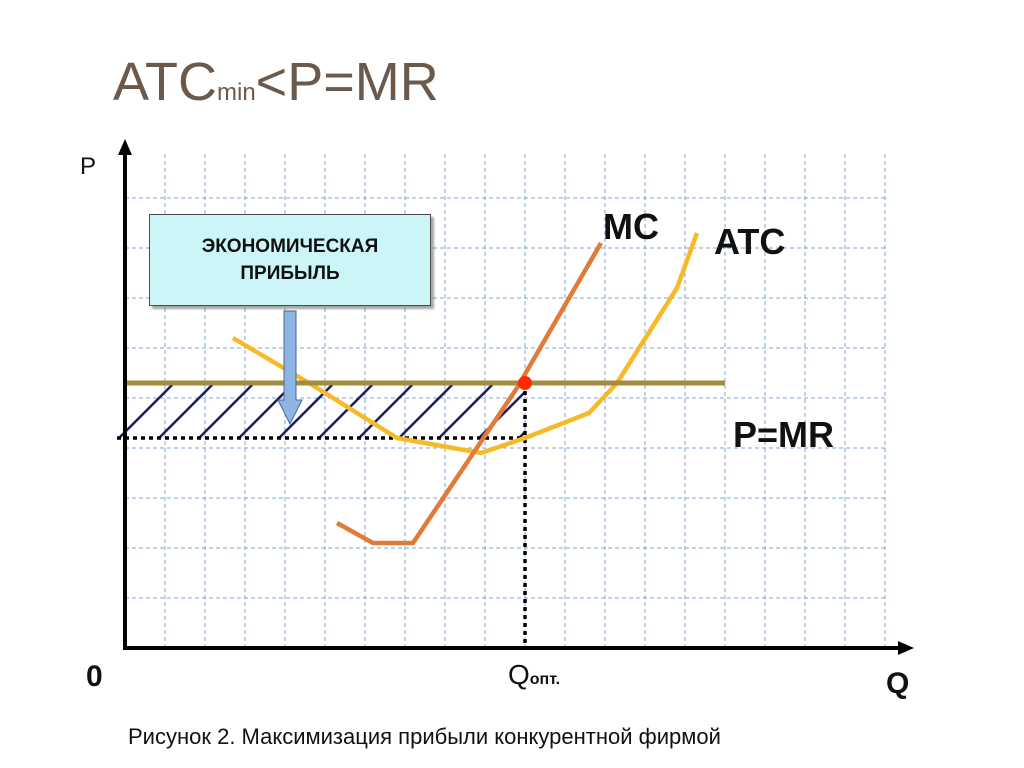 The image size is (1024, 768). Describe the element at coordinates (94, 676) in the screenshot. I see `origin-label: 0` at that location.